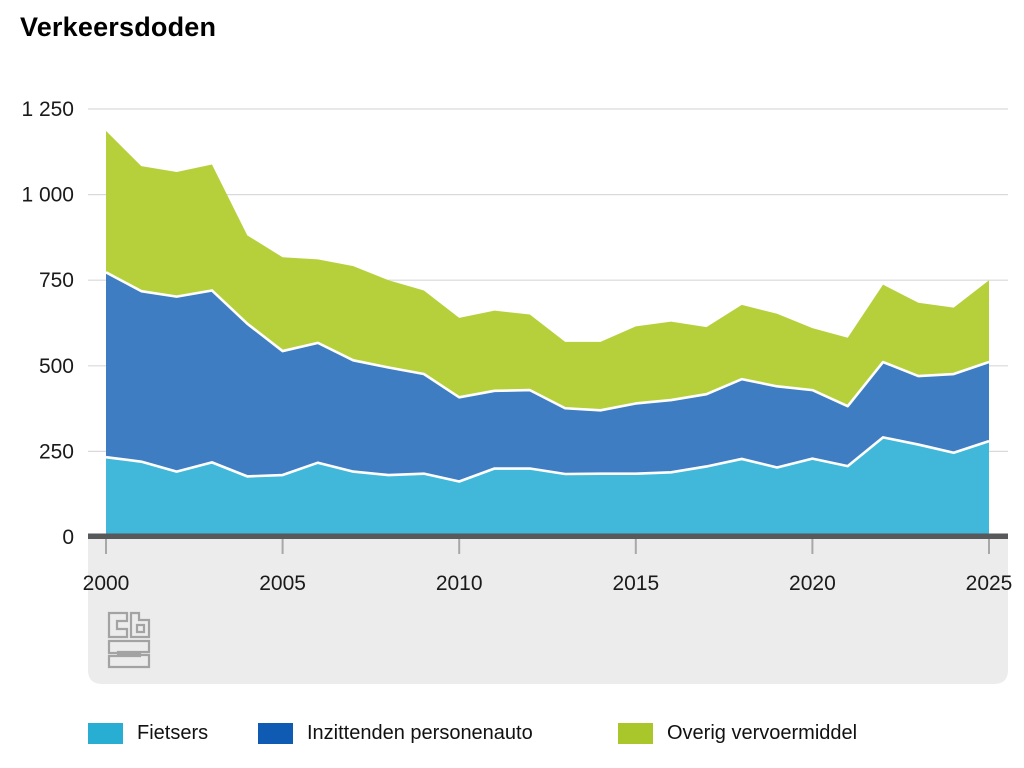 The height and width of the screenshot is (768, 1024). I want to click on chart-title: Verkeersdoden, so click(118, 27).